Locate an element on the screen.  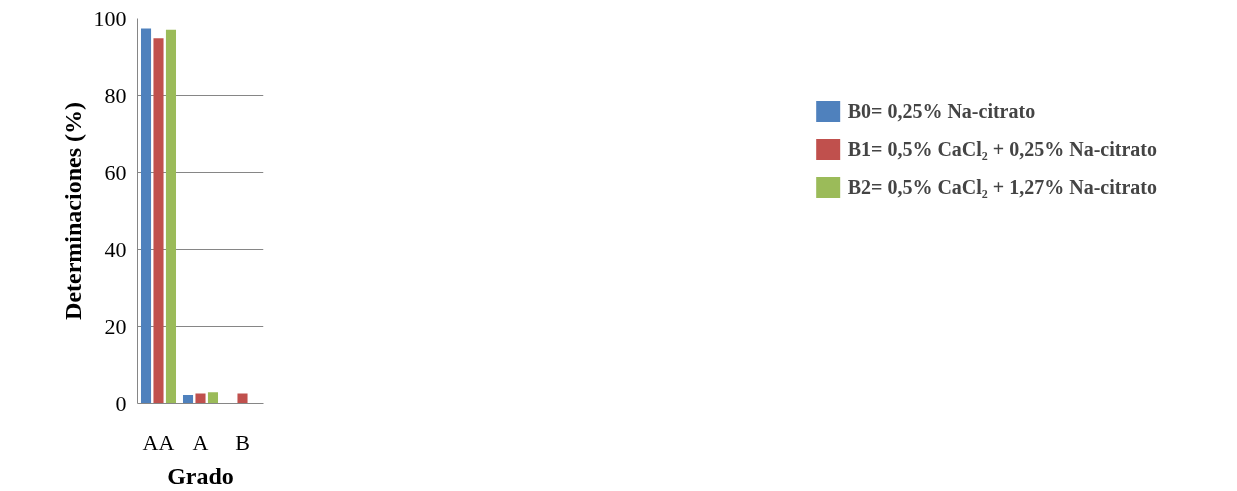
x-axis-title: Grado is located at coordinates (200, 475).